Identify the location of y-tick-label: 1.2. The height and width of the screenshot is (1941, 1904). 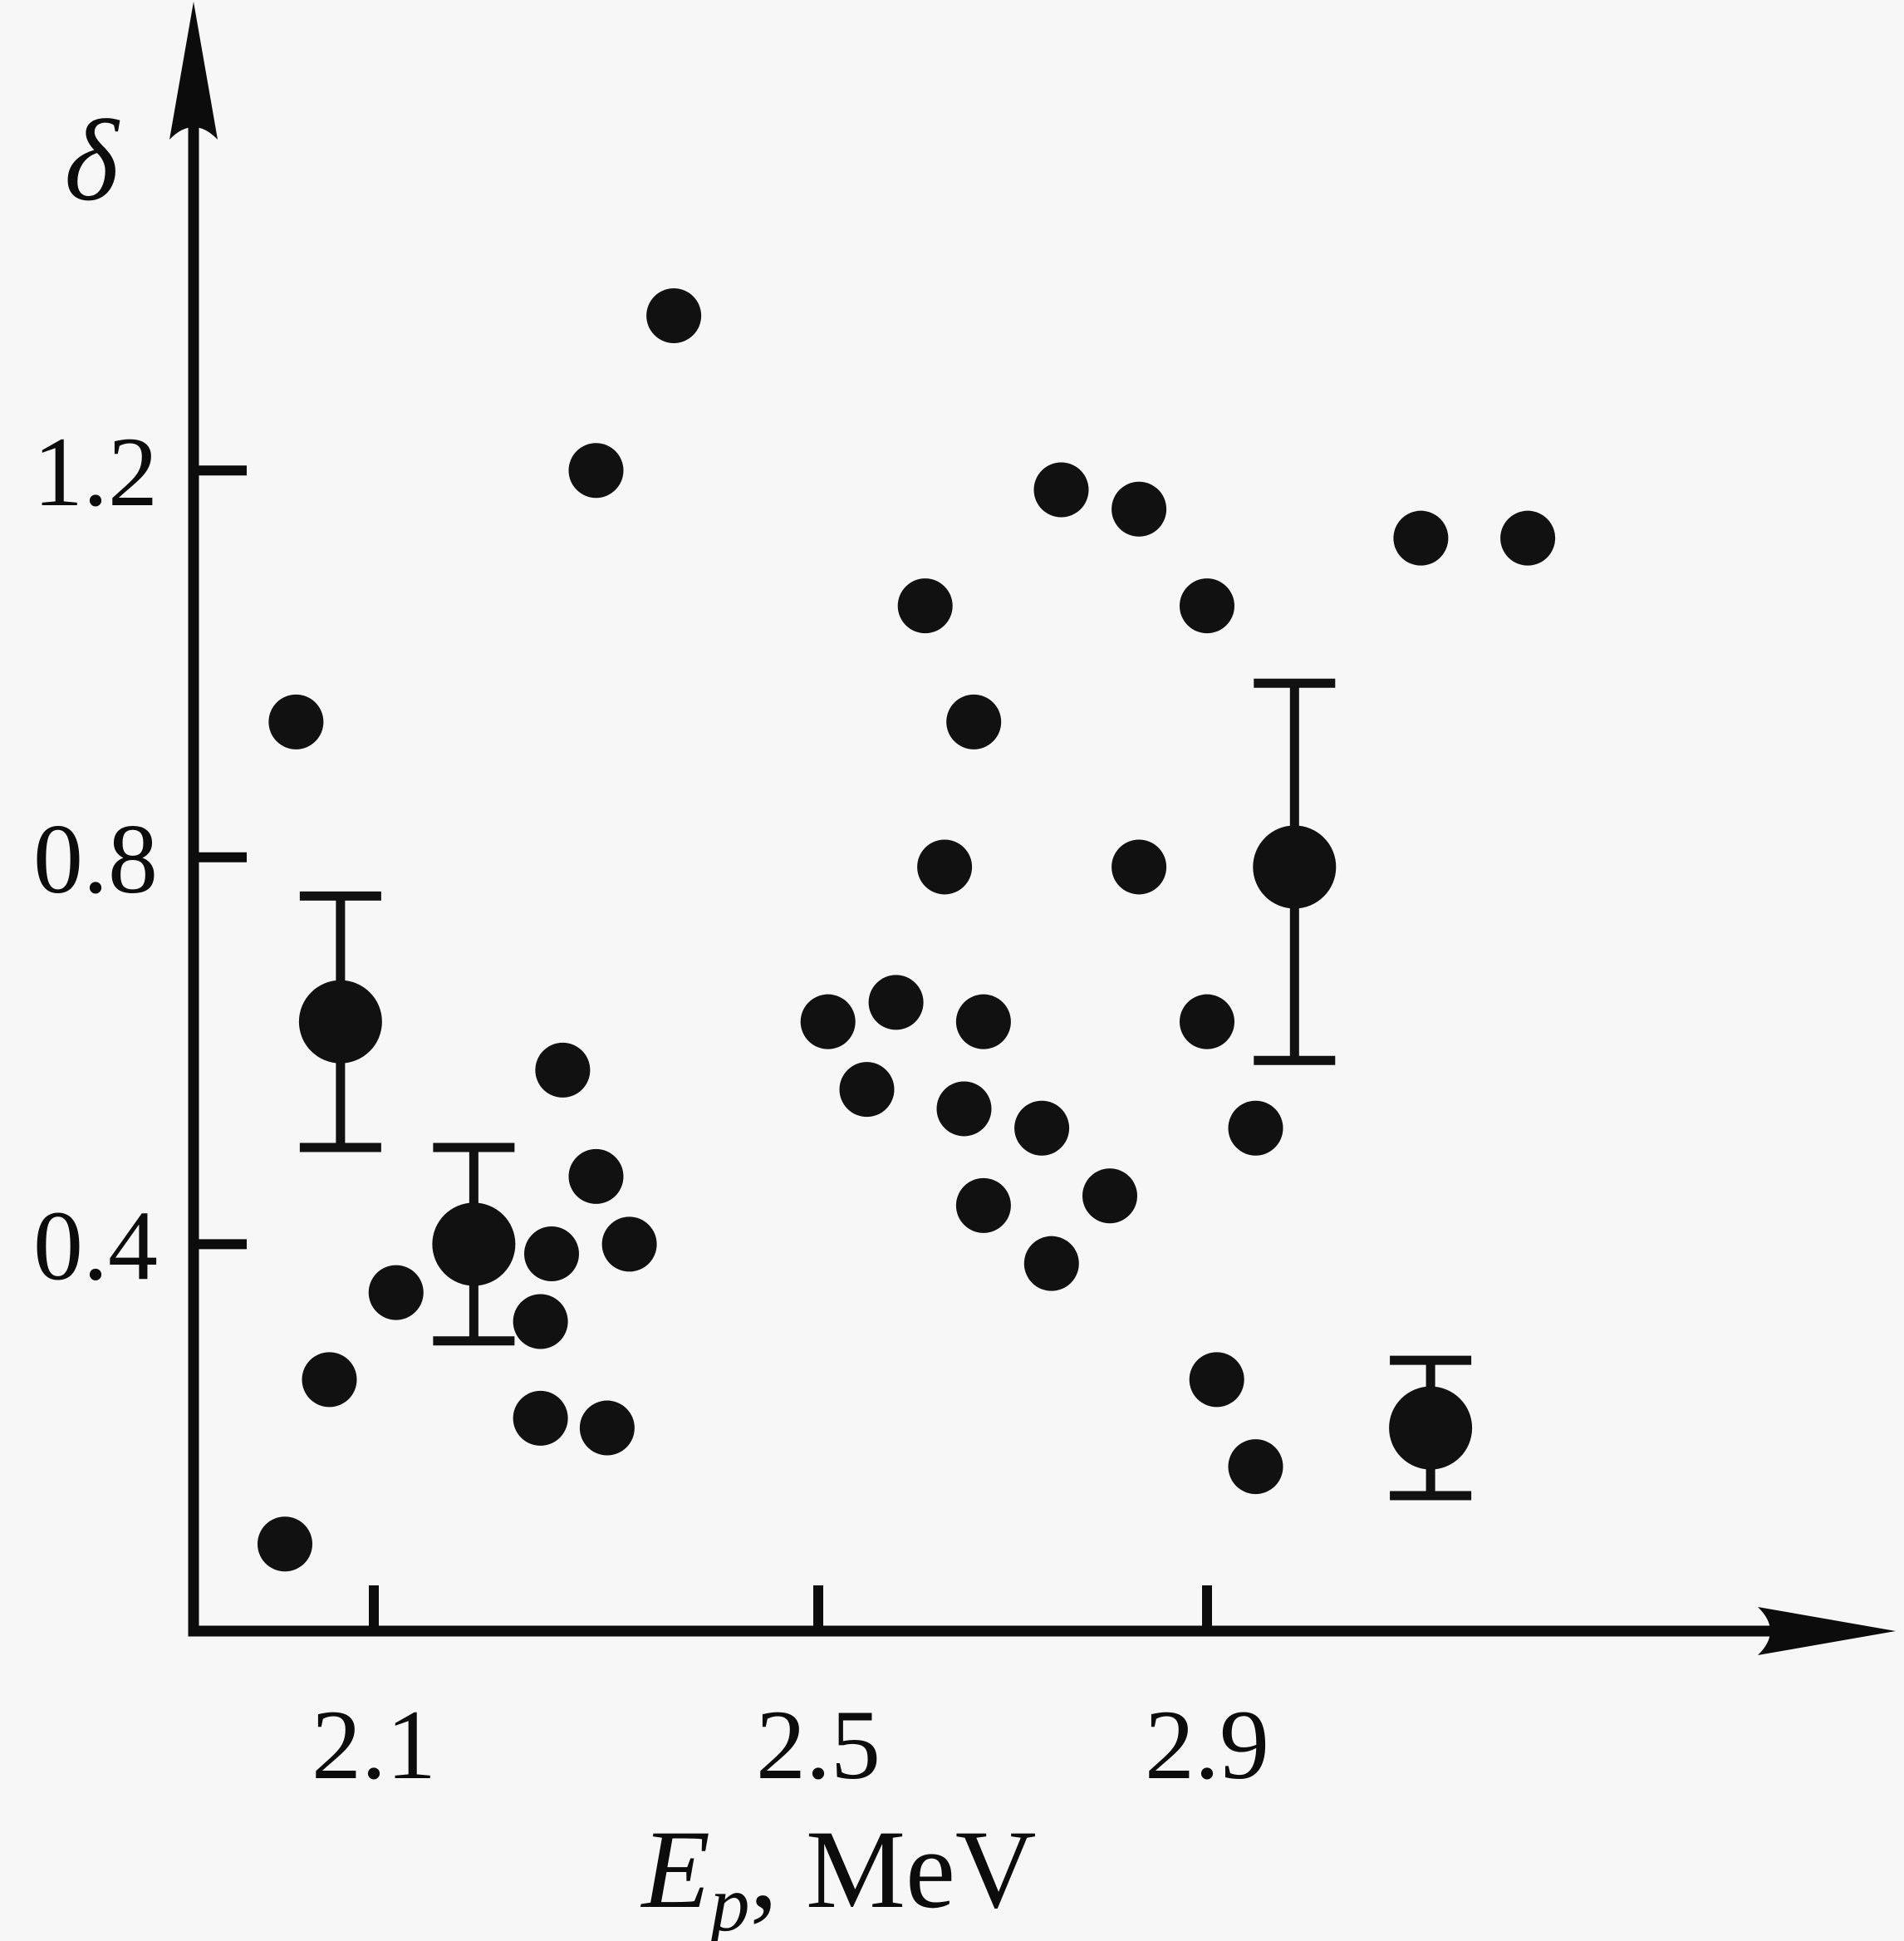
(95, 471).